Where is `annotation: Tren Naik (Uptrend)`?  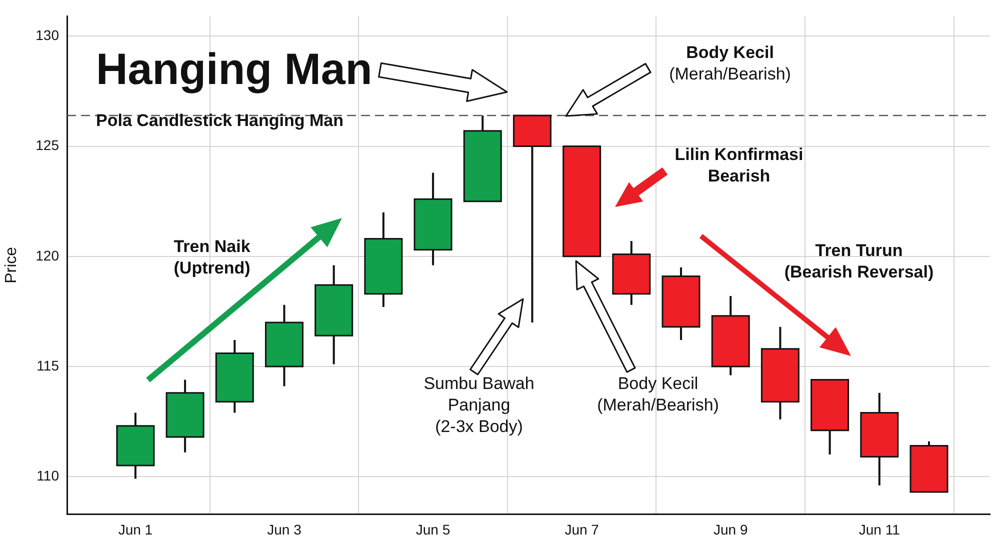
annotation: Tren Naik (Uptrend) is located at coordinates (212, 257).